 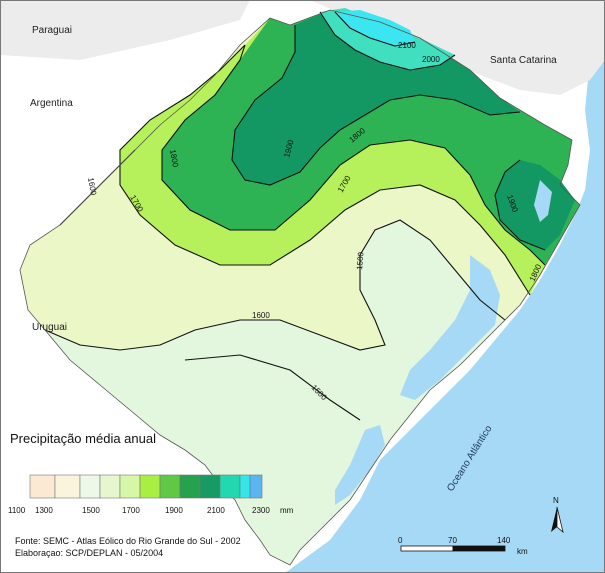 What do you see at coordinates (556, 500) in the screenshot?
I see `north-label: N` at bounding box center [556, 500].